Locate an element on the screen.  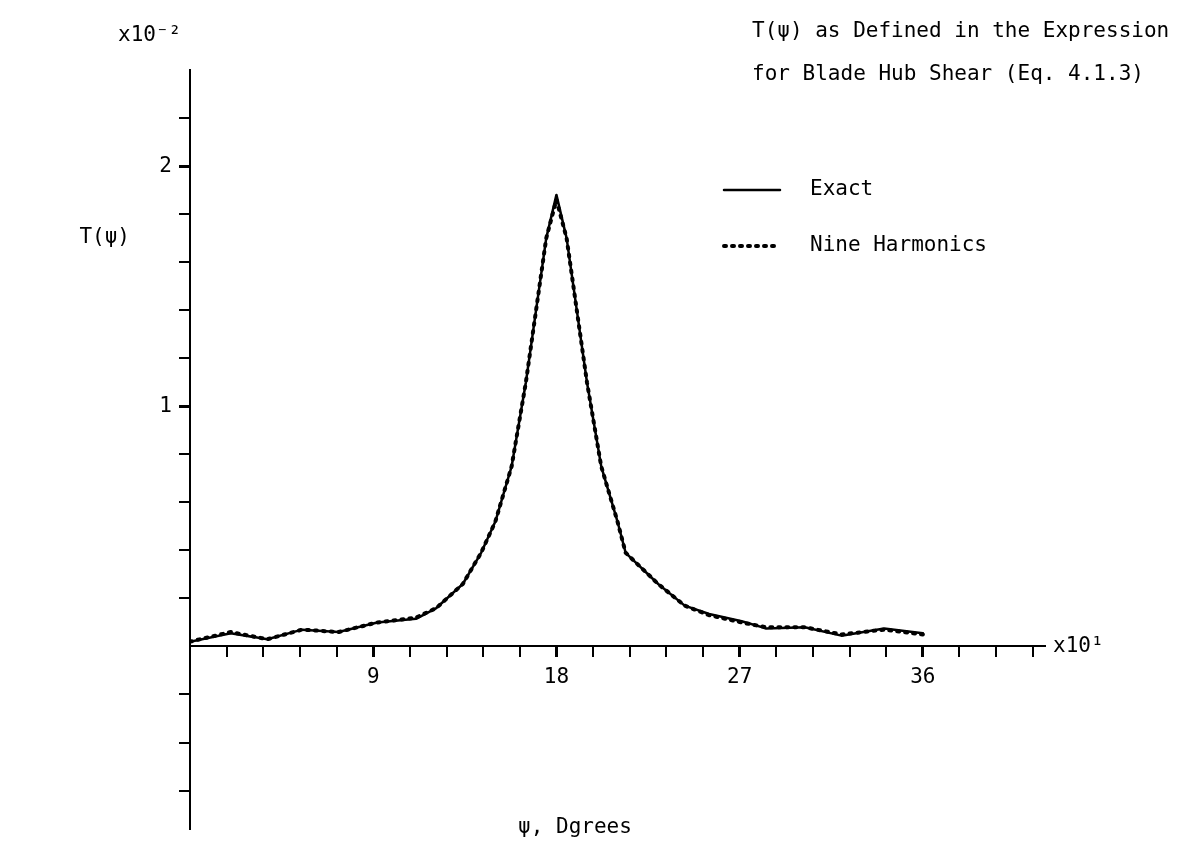
x-tick-label: 18 is located at coordinates (556, 675).